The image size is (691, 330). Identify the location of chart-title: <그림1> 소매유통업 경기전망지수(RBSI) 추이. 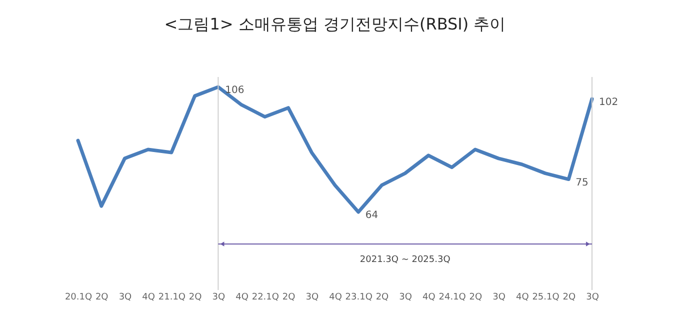
(335, 24).